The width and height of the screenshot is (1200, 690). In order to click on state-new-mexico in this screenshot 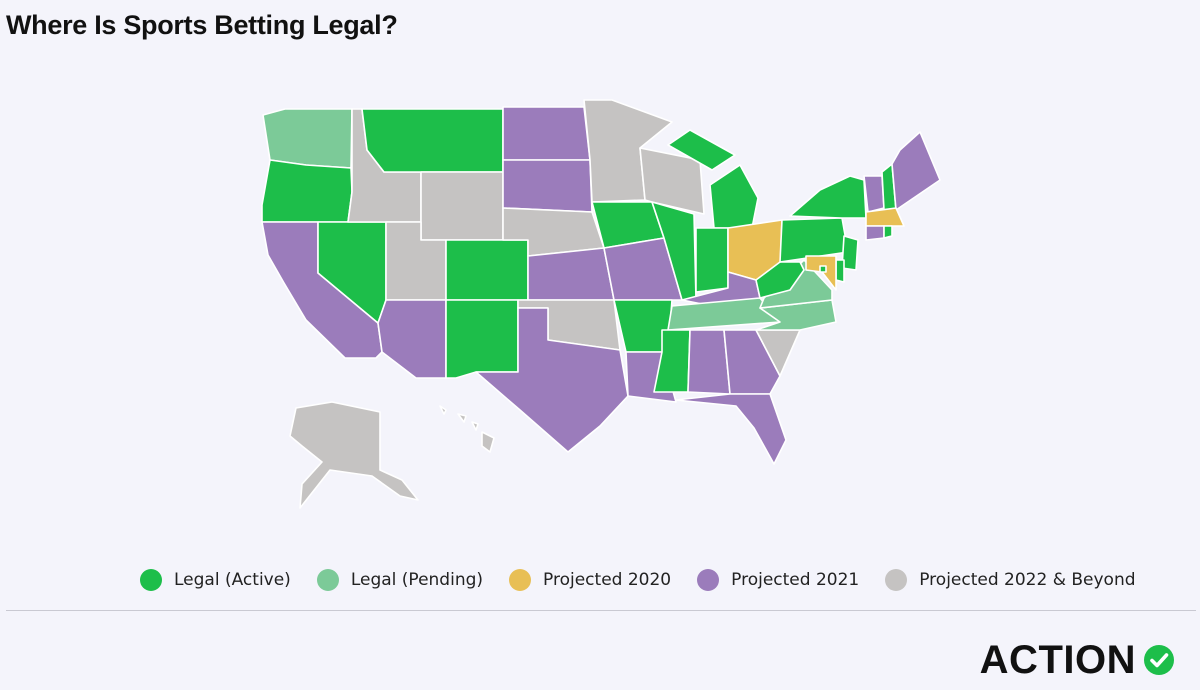, I will do `click(482, 339)`.